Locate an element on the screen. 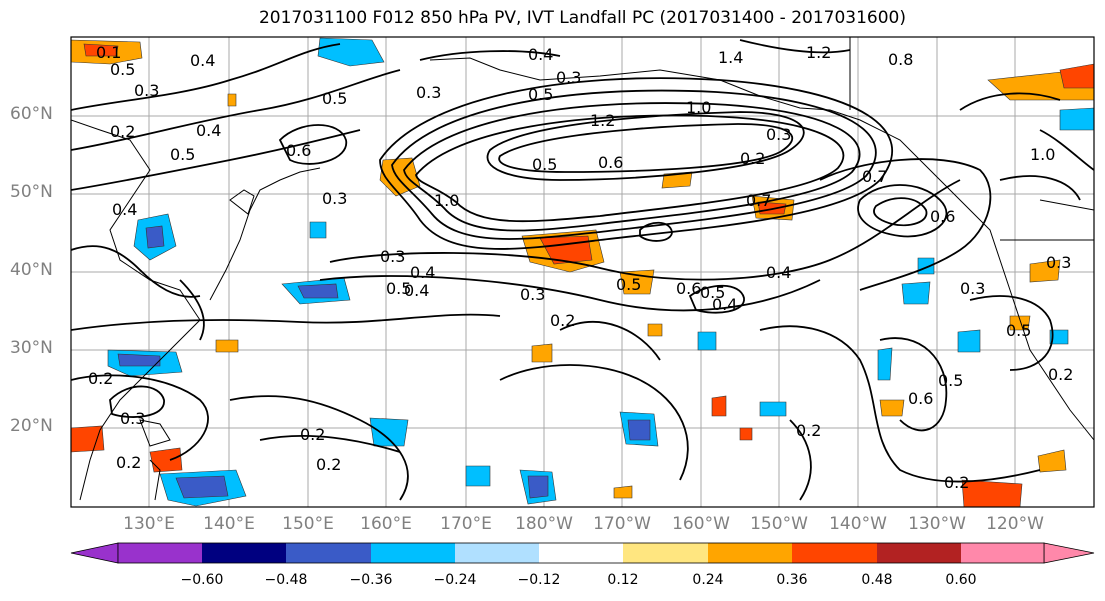  colorbar-tick-label: 0.24 is located at coordinates (708, 580).